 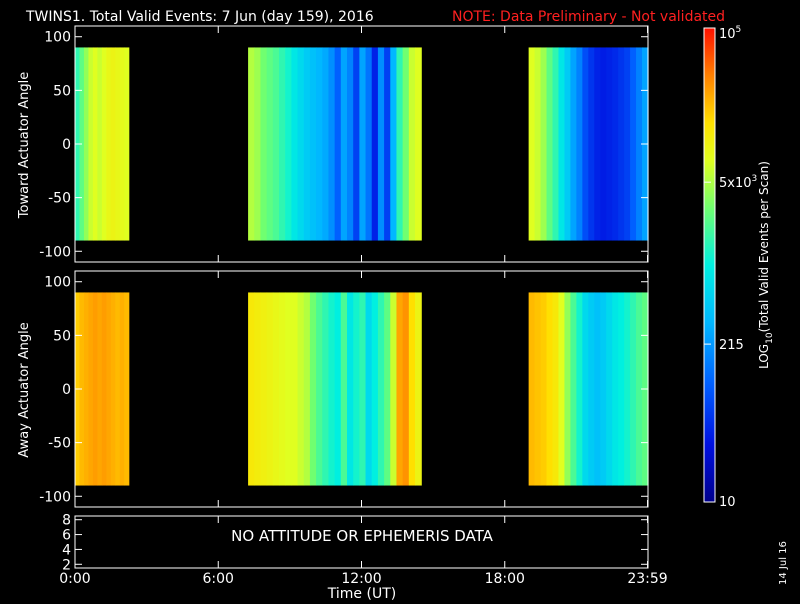 I want to click on colorbar-tick-label: 215, so click(x=731, y=345).